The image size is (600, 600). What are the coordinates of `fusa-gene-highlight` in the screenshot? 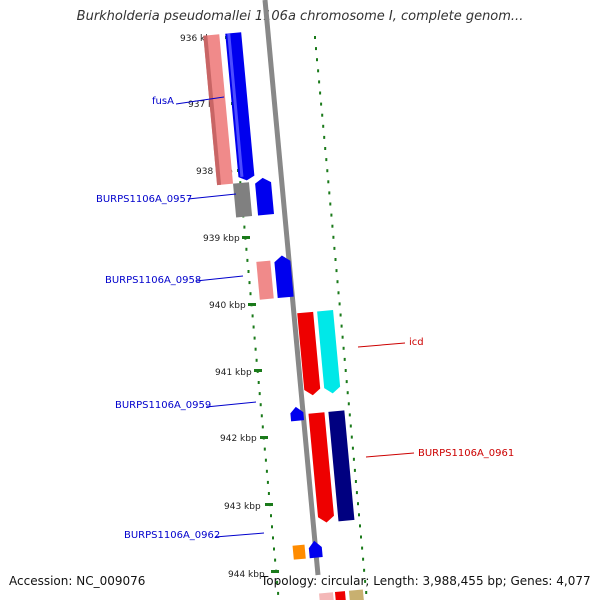 It's located at (235, 105).